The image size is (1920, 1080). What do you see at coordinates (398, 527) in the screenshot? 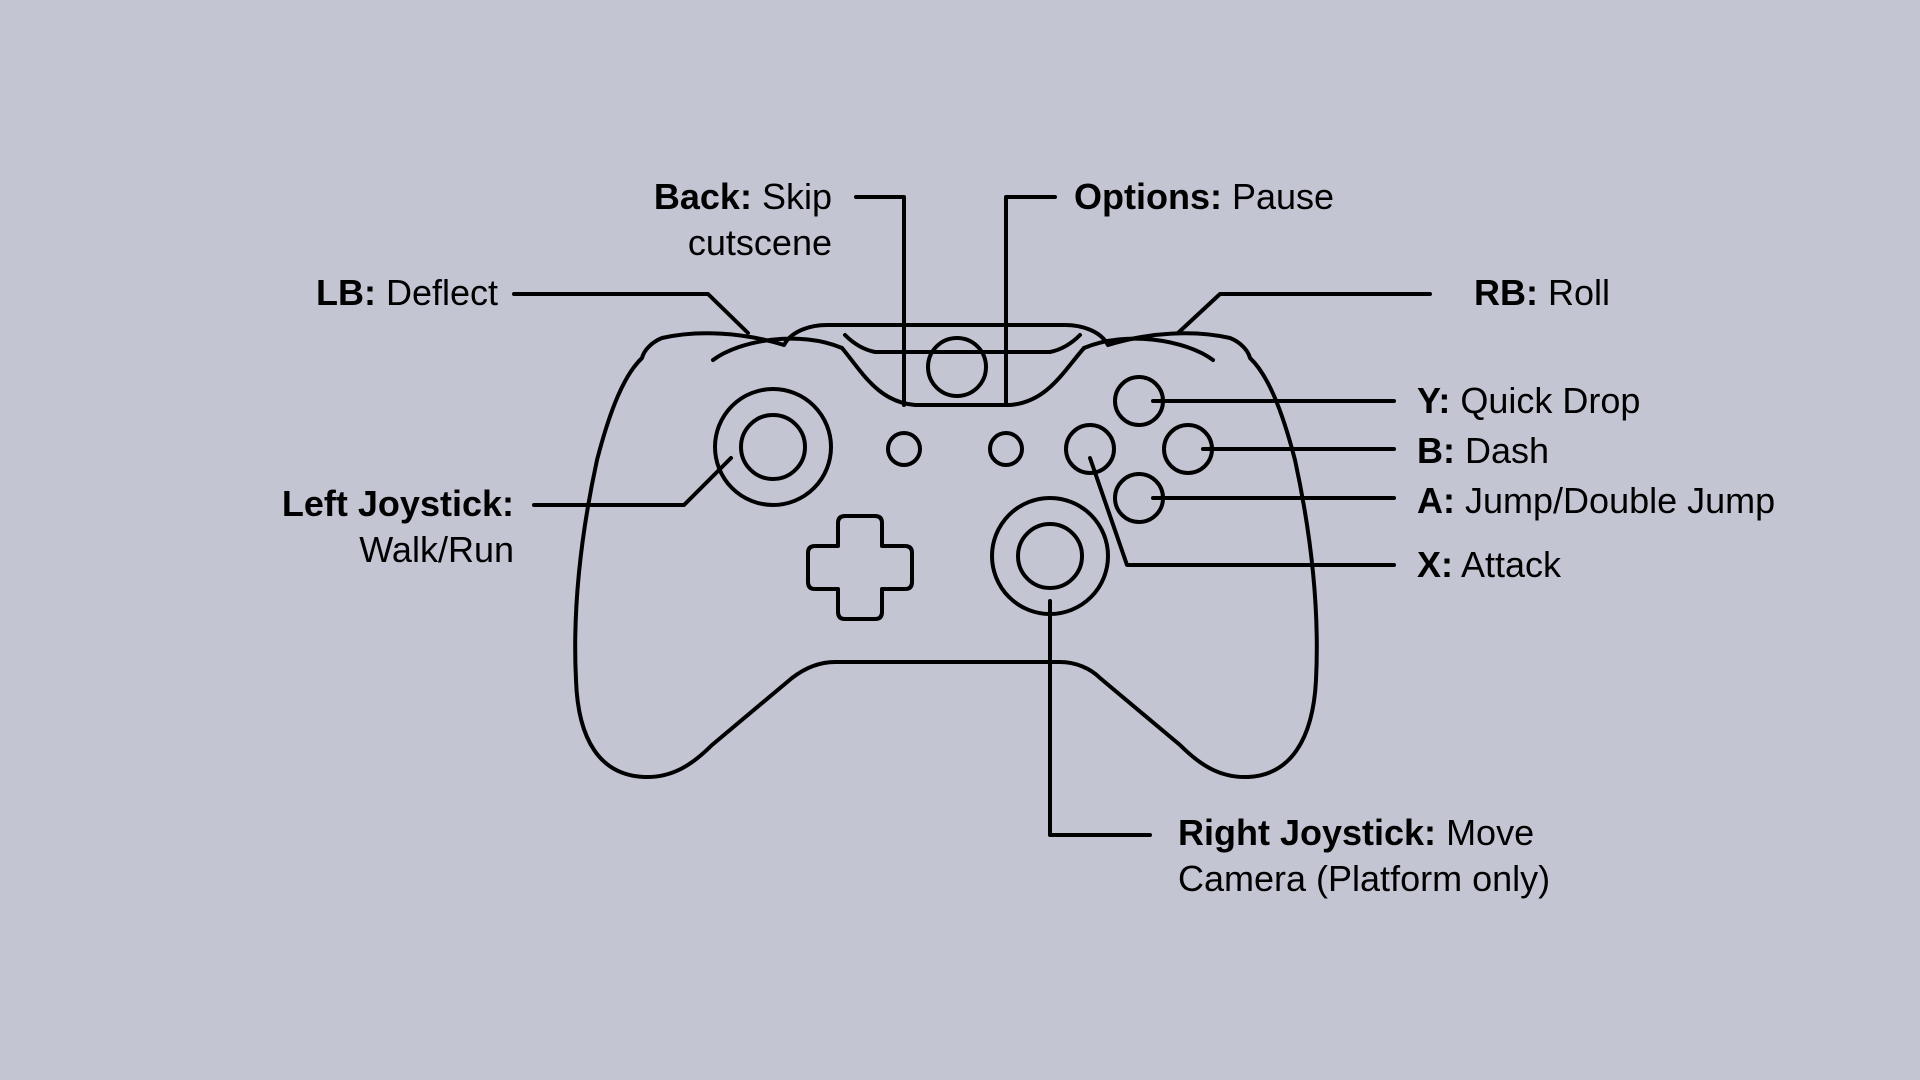
I see `label-left-joystick: Left Joystick: Walk/Run` at bounding box center [398, 527].